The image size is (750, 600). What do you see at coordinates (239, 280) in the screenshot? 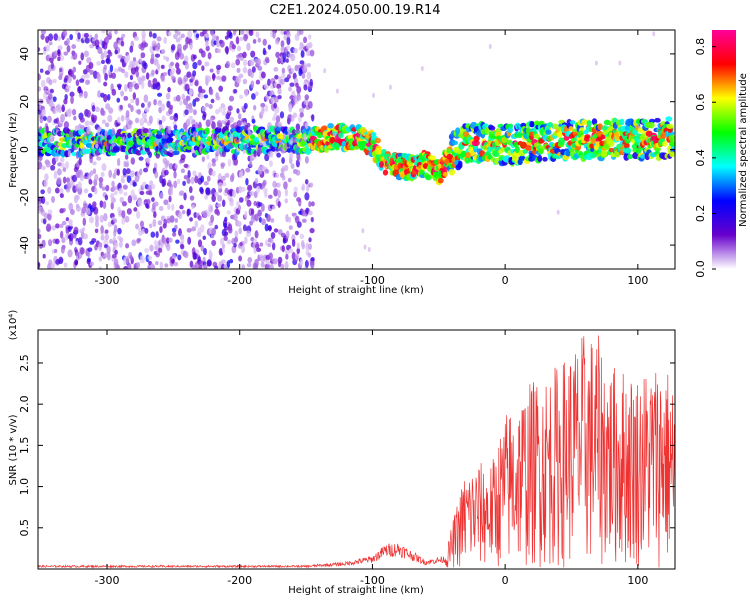
I see `x-tick-label: -200` at bounding box center [239, 280].